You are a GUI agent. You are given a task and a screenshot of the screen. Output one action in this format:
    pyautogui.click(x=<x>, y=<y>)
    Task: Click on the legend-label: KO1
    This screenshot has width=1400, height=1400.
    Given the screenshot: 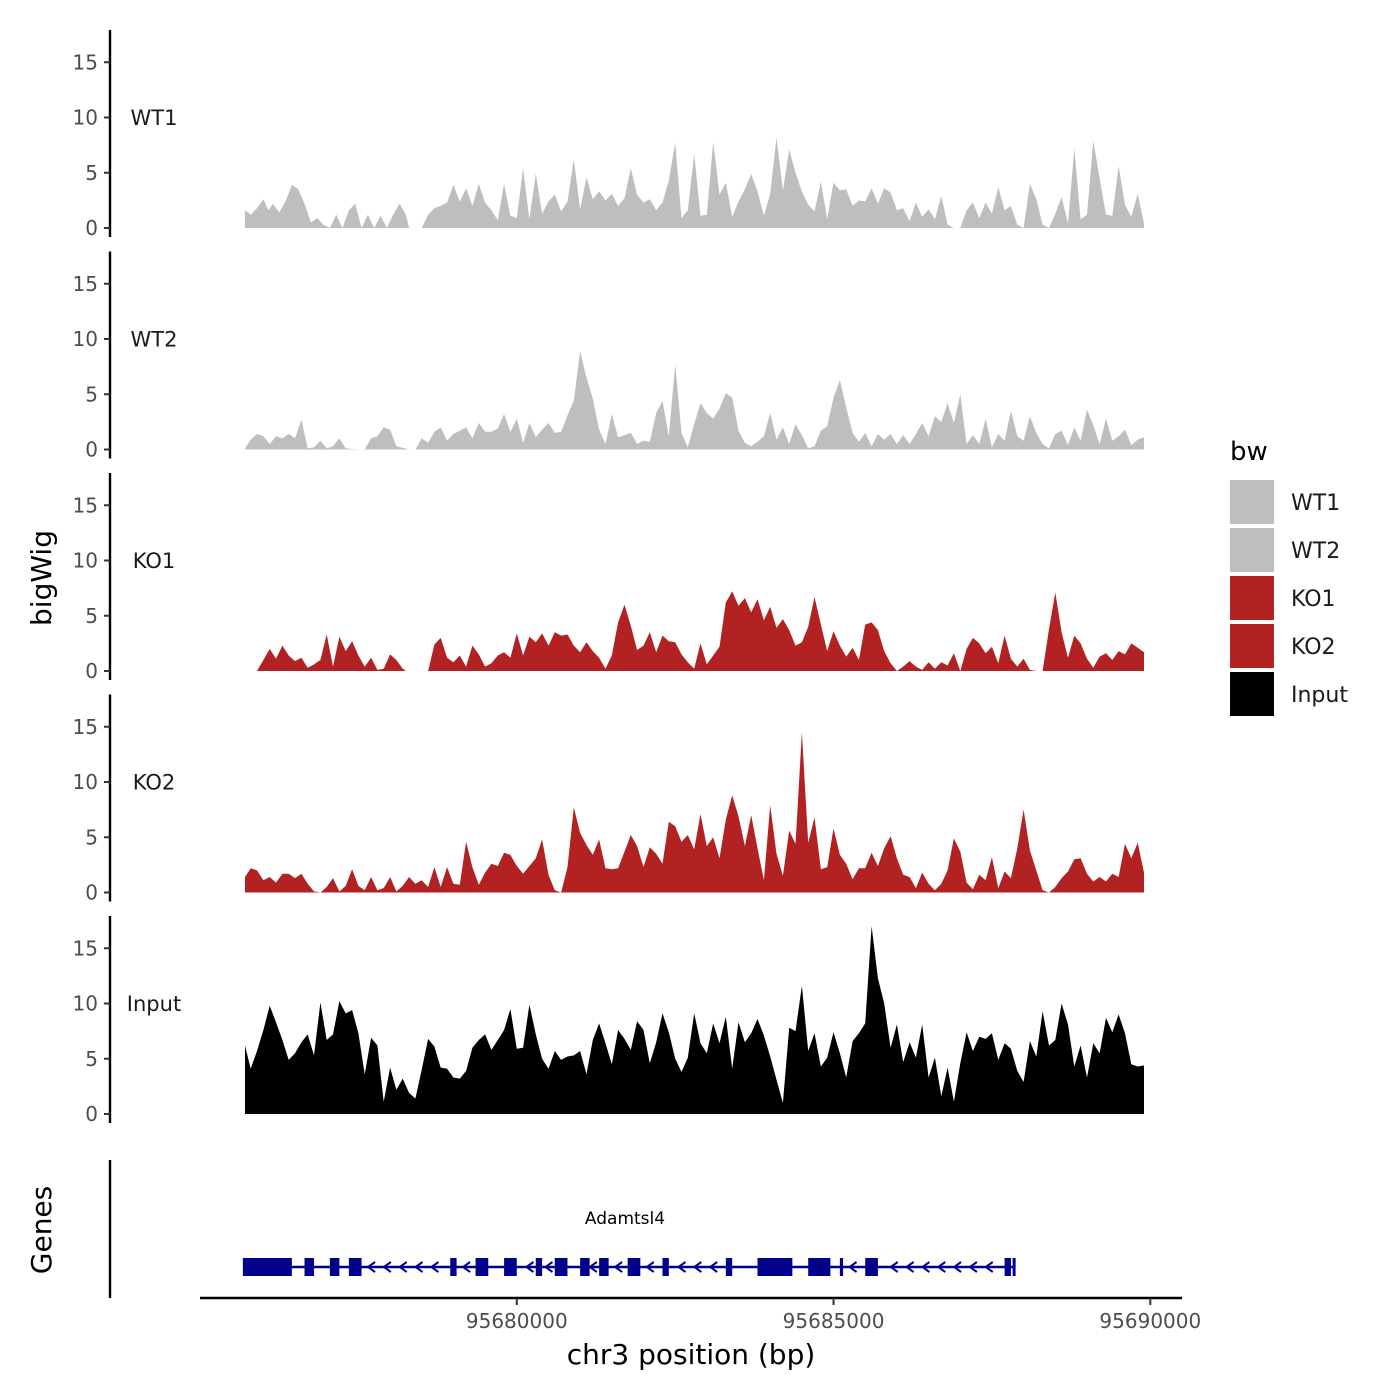 What is the action you would take?
    pyautogui.click(x=1313, y=599)
    